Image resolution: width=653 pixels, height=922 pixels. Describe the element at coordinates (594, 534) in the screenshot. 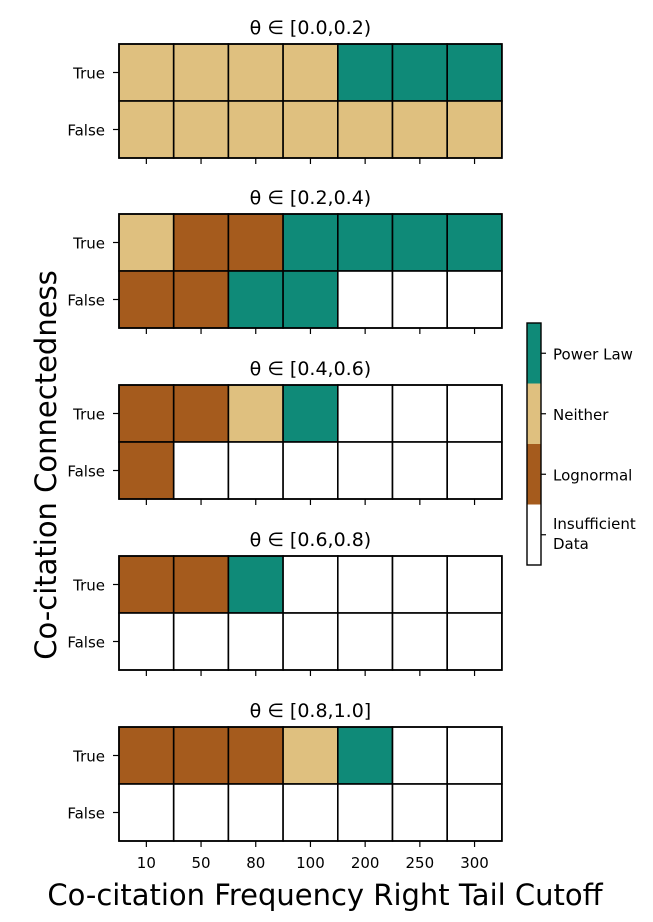

I see `legend-label: Insufficient Data` at that location.